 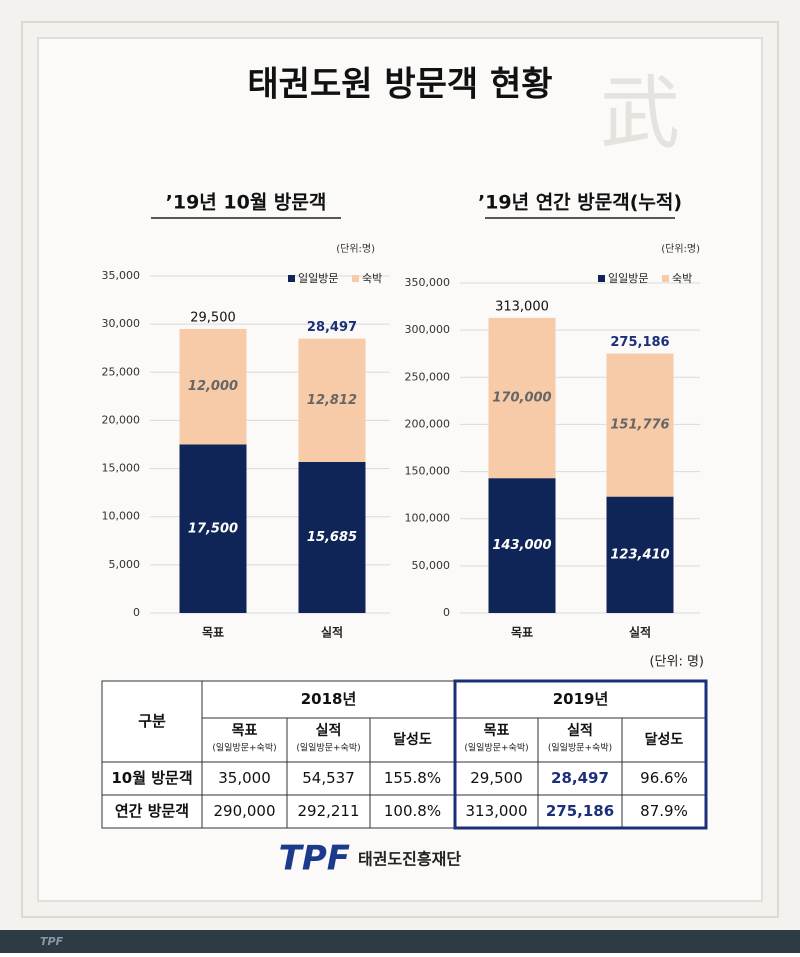 I want to click on org-name: 태권도진흥재단, so click(x=409, y=859).